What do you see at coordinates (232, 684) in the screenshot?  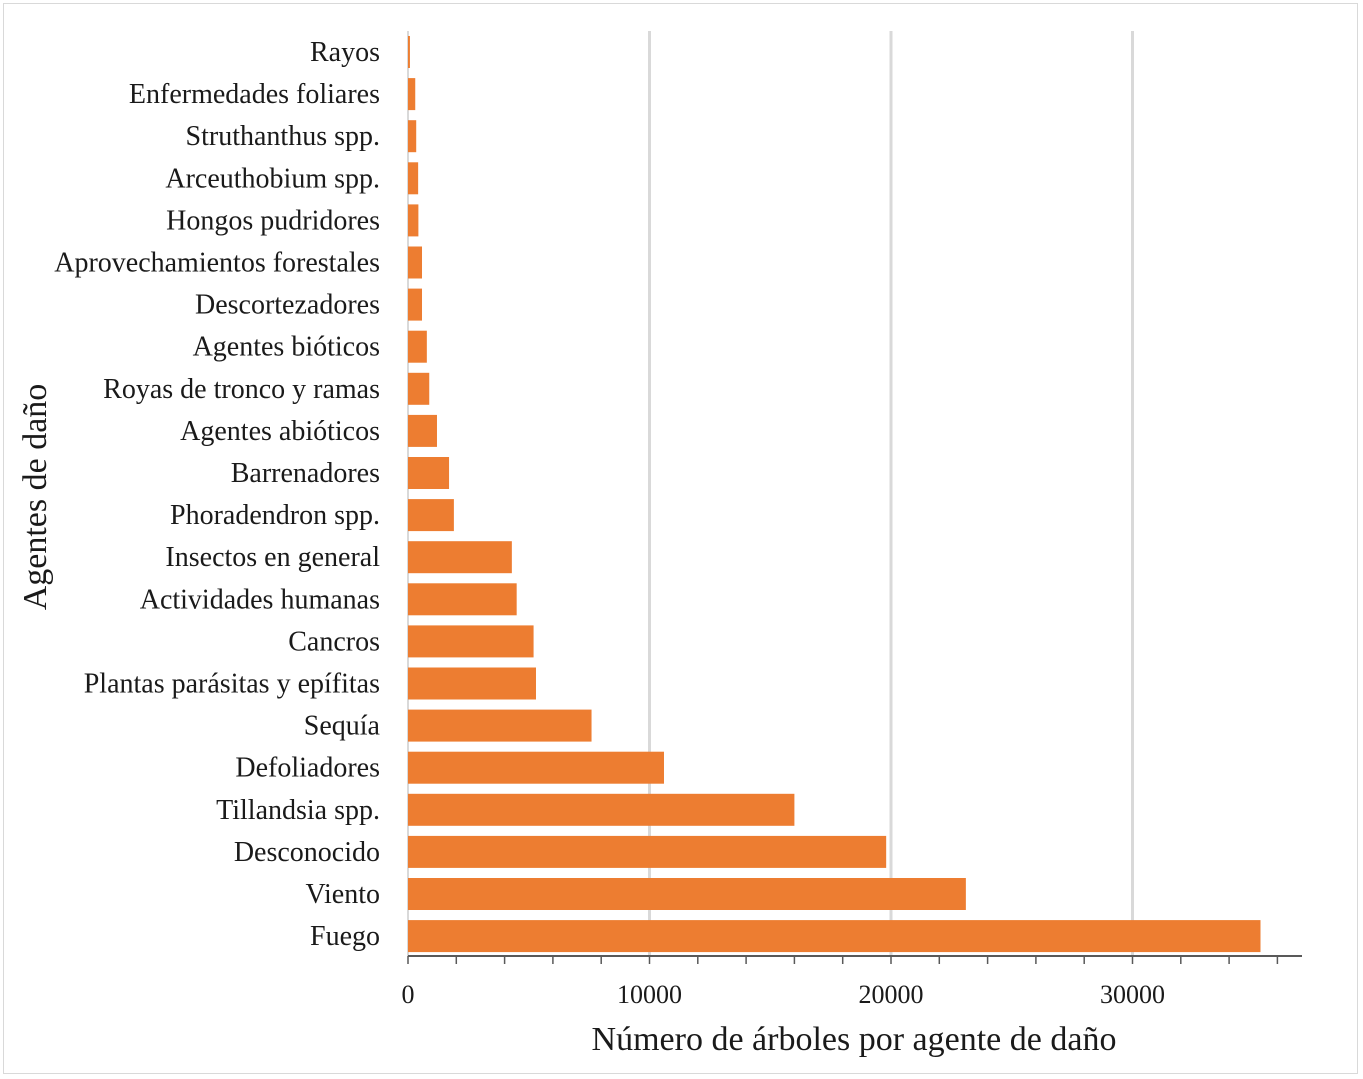 I see `category-label-16: Plantas parásitas y epífitas` at bounding box center [232, 684].